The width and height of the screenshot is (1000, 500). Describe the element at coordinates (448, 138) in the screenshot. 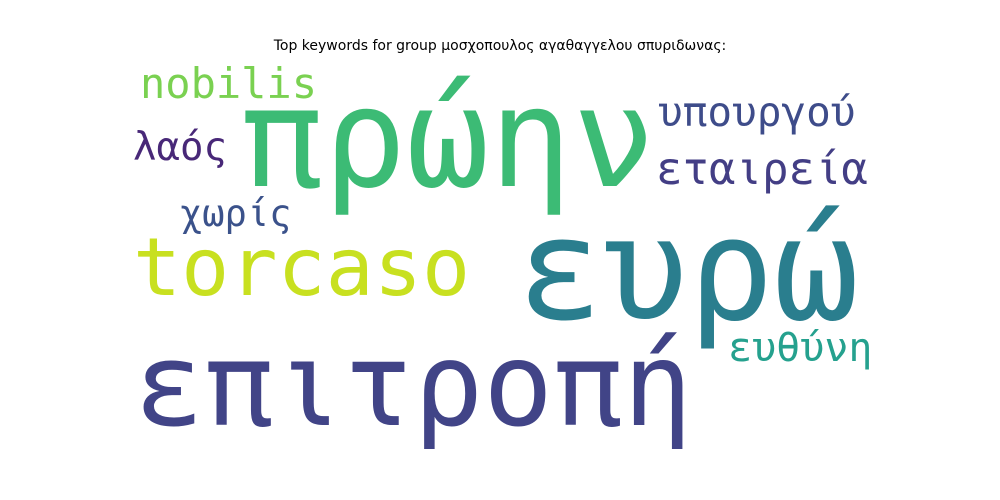

I see `word-pronin: πρώην` at that location.